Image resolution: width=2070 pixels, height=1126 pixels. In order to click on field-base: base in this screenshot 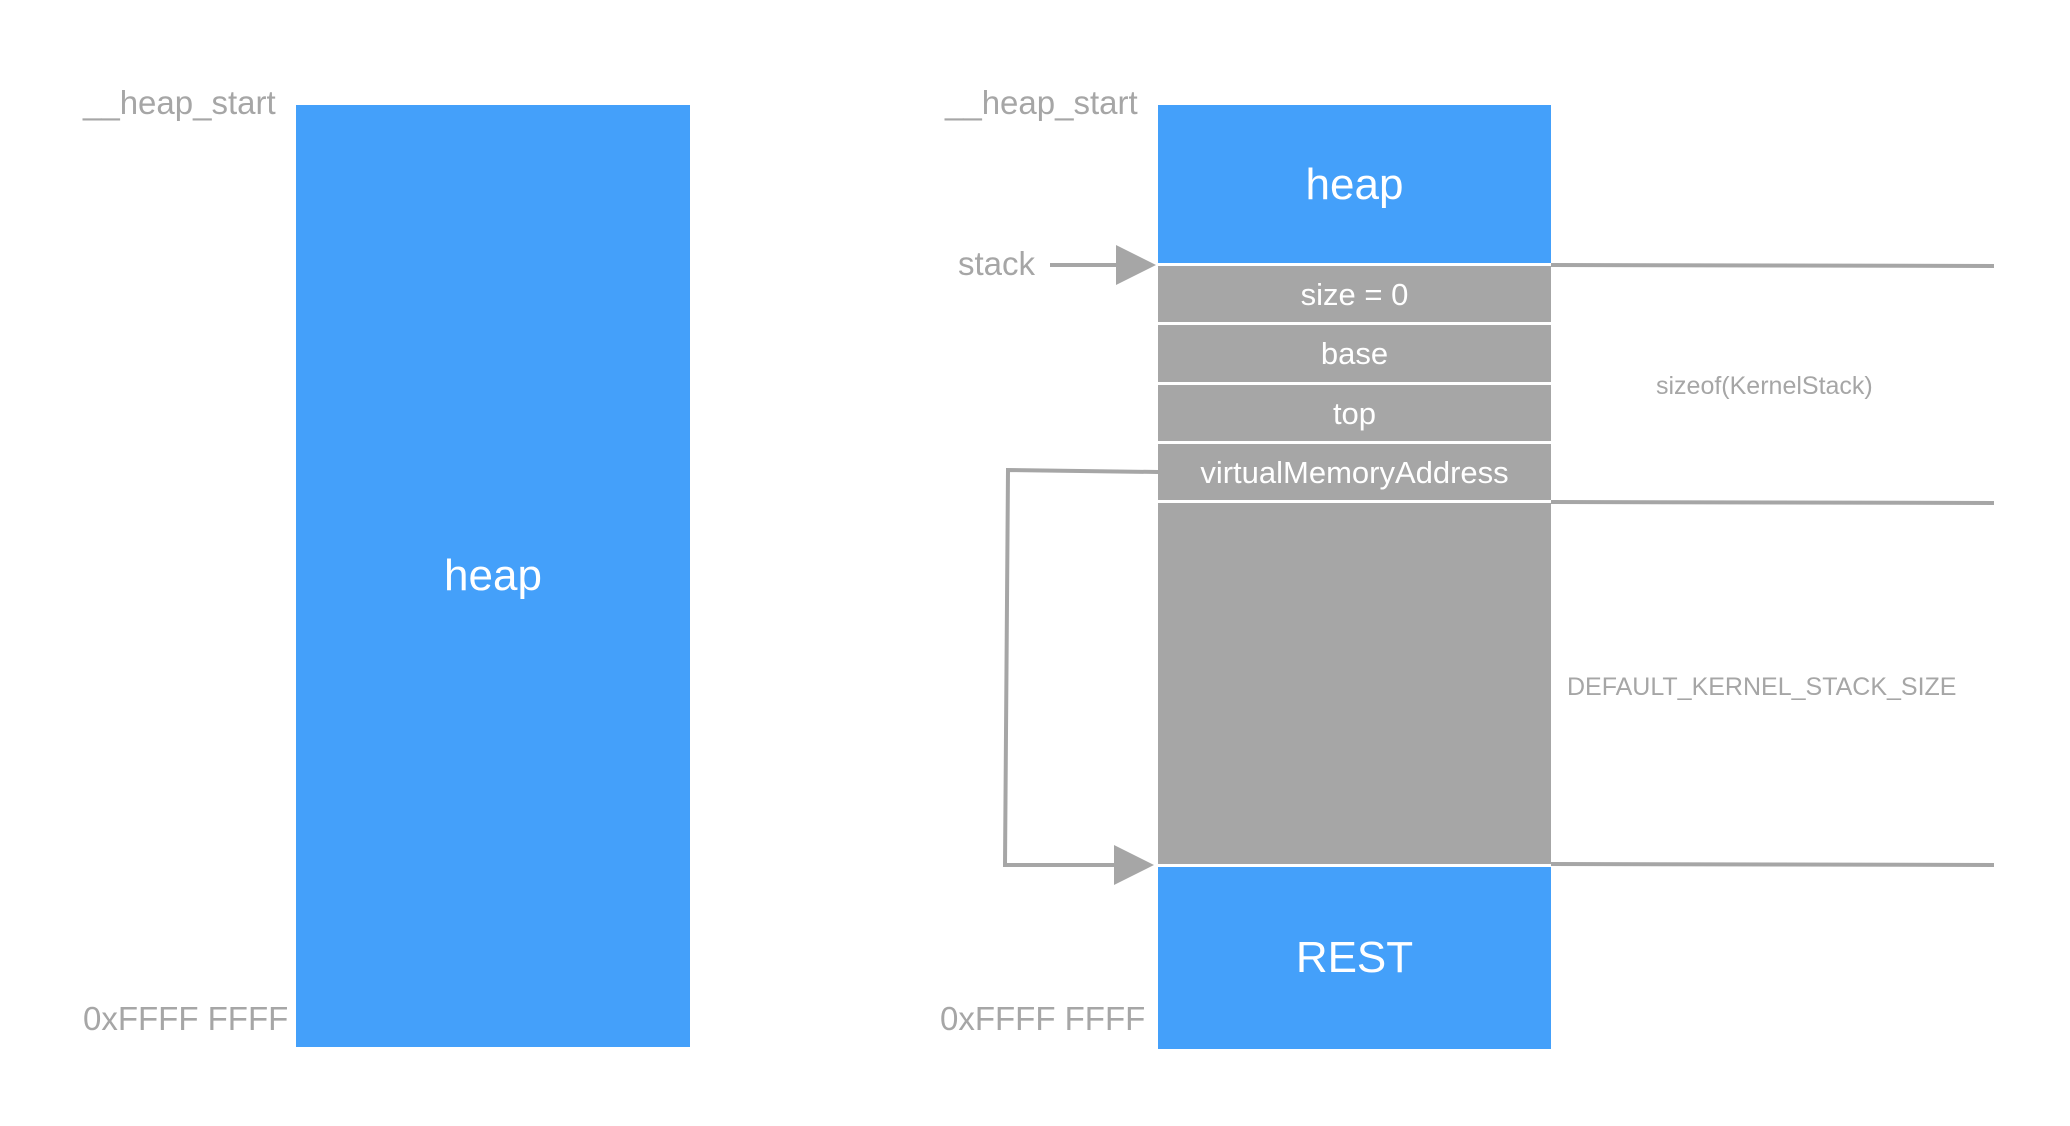, I will do `click(1354, 352)`.